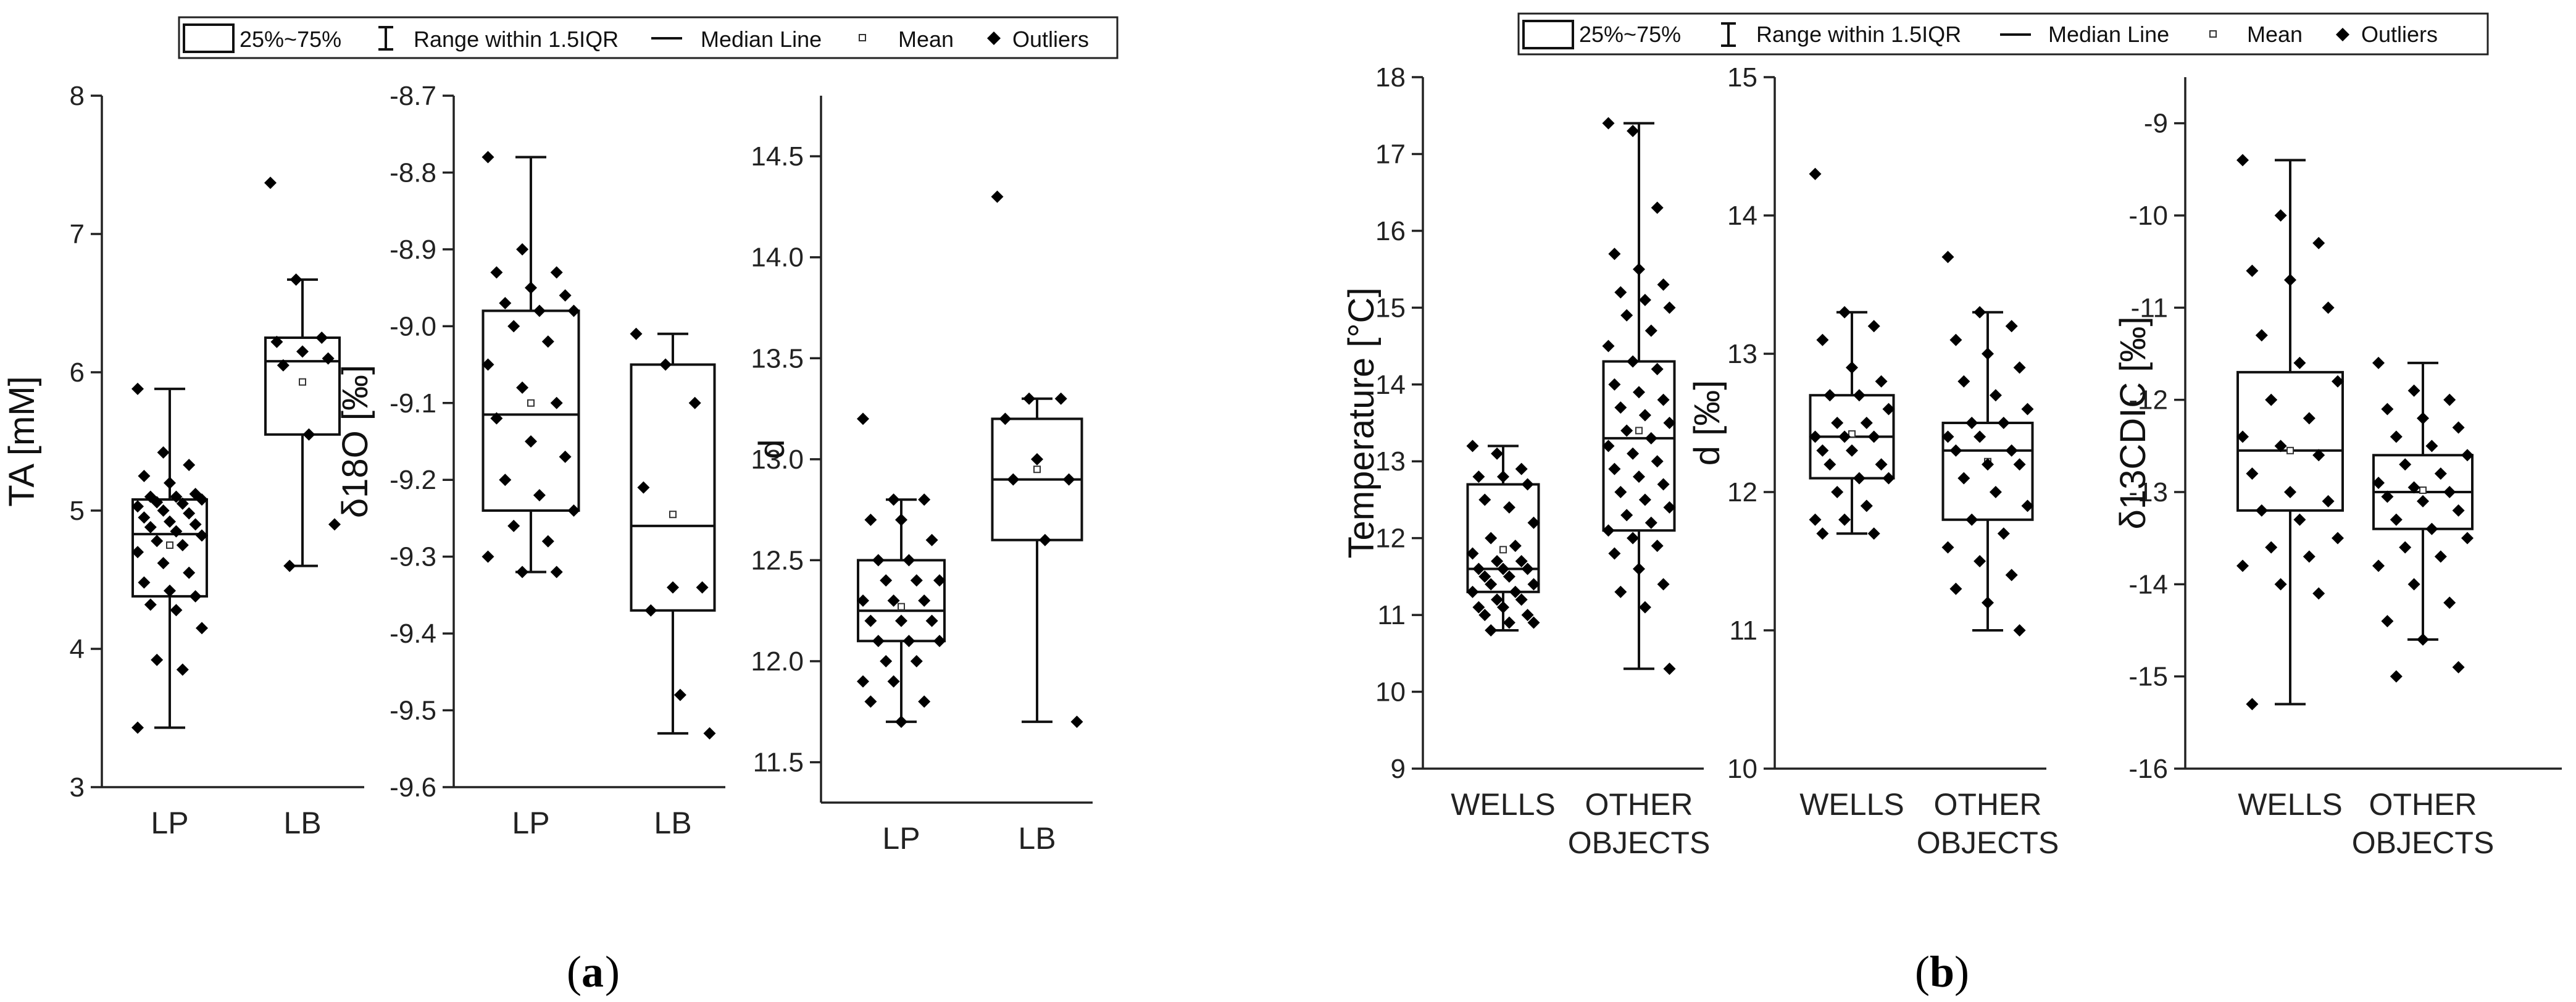  I want to click on y-tick-label: 10, so click(1390, 693).